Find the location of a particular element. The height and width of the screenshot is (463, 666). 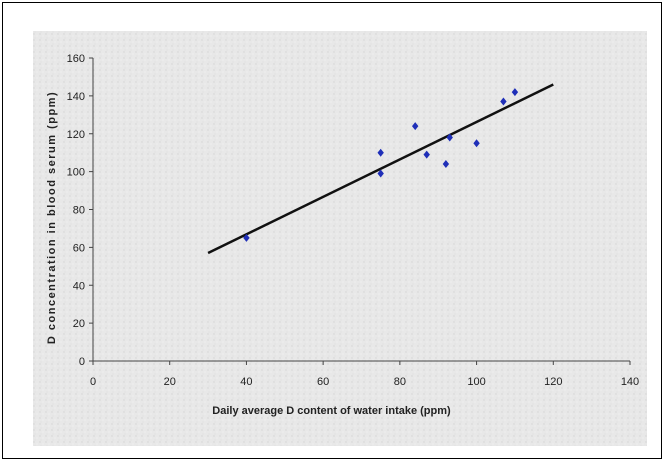

y-tick-label: 60 is located at coordinates (79, 248).